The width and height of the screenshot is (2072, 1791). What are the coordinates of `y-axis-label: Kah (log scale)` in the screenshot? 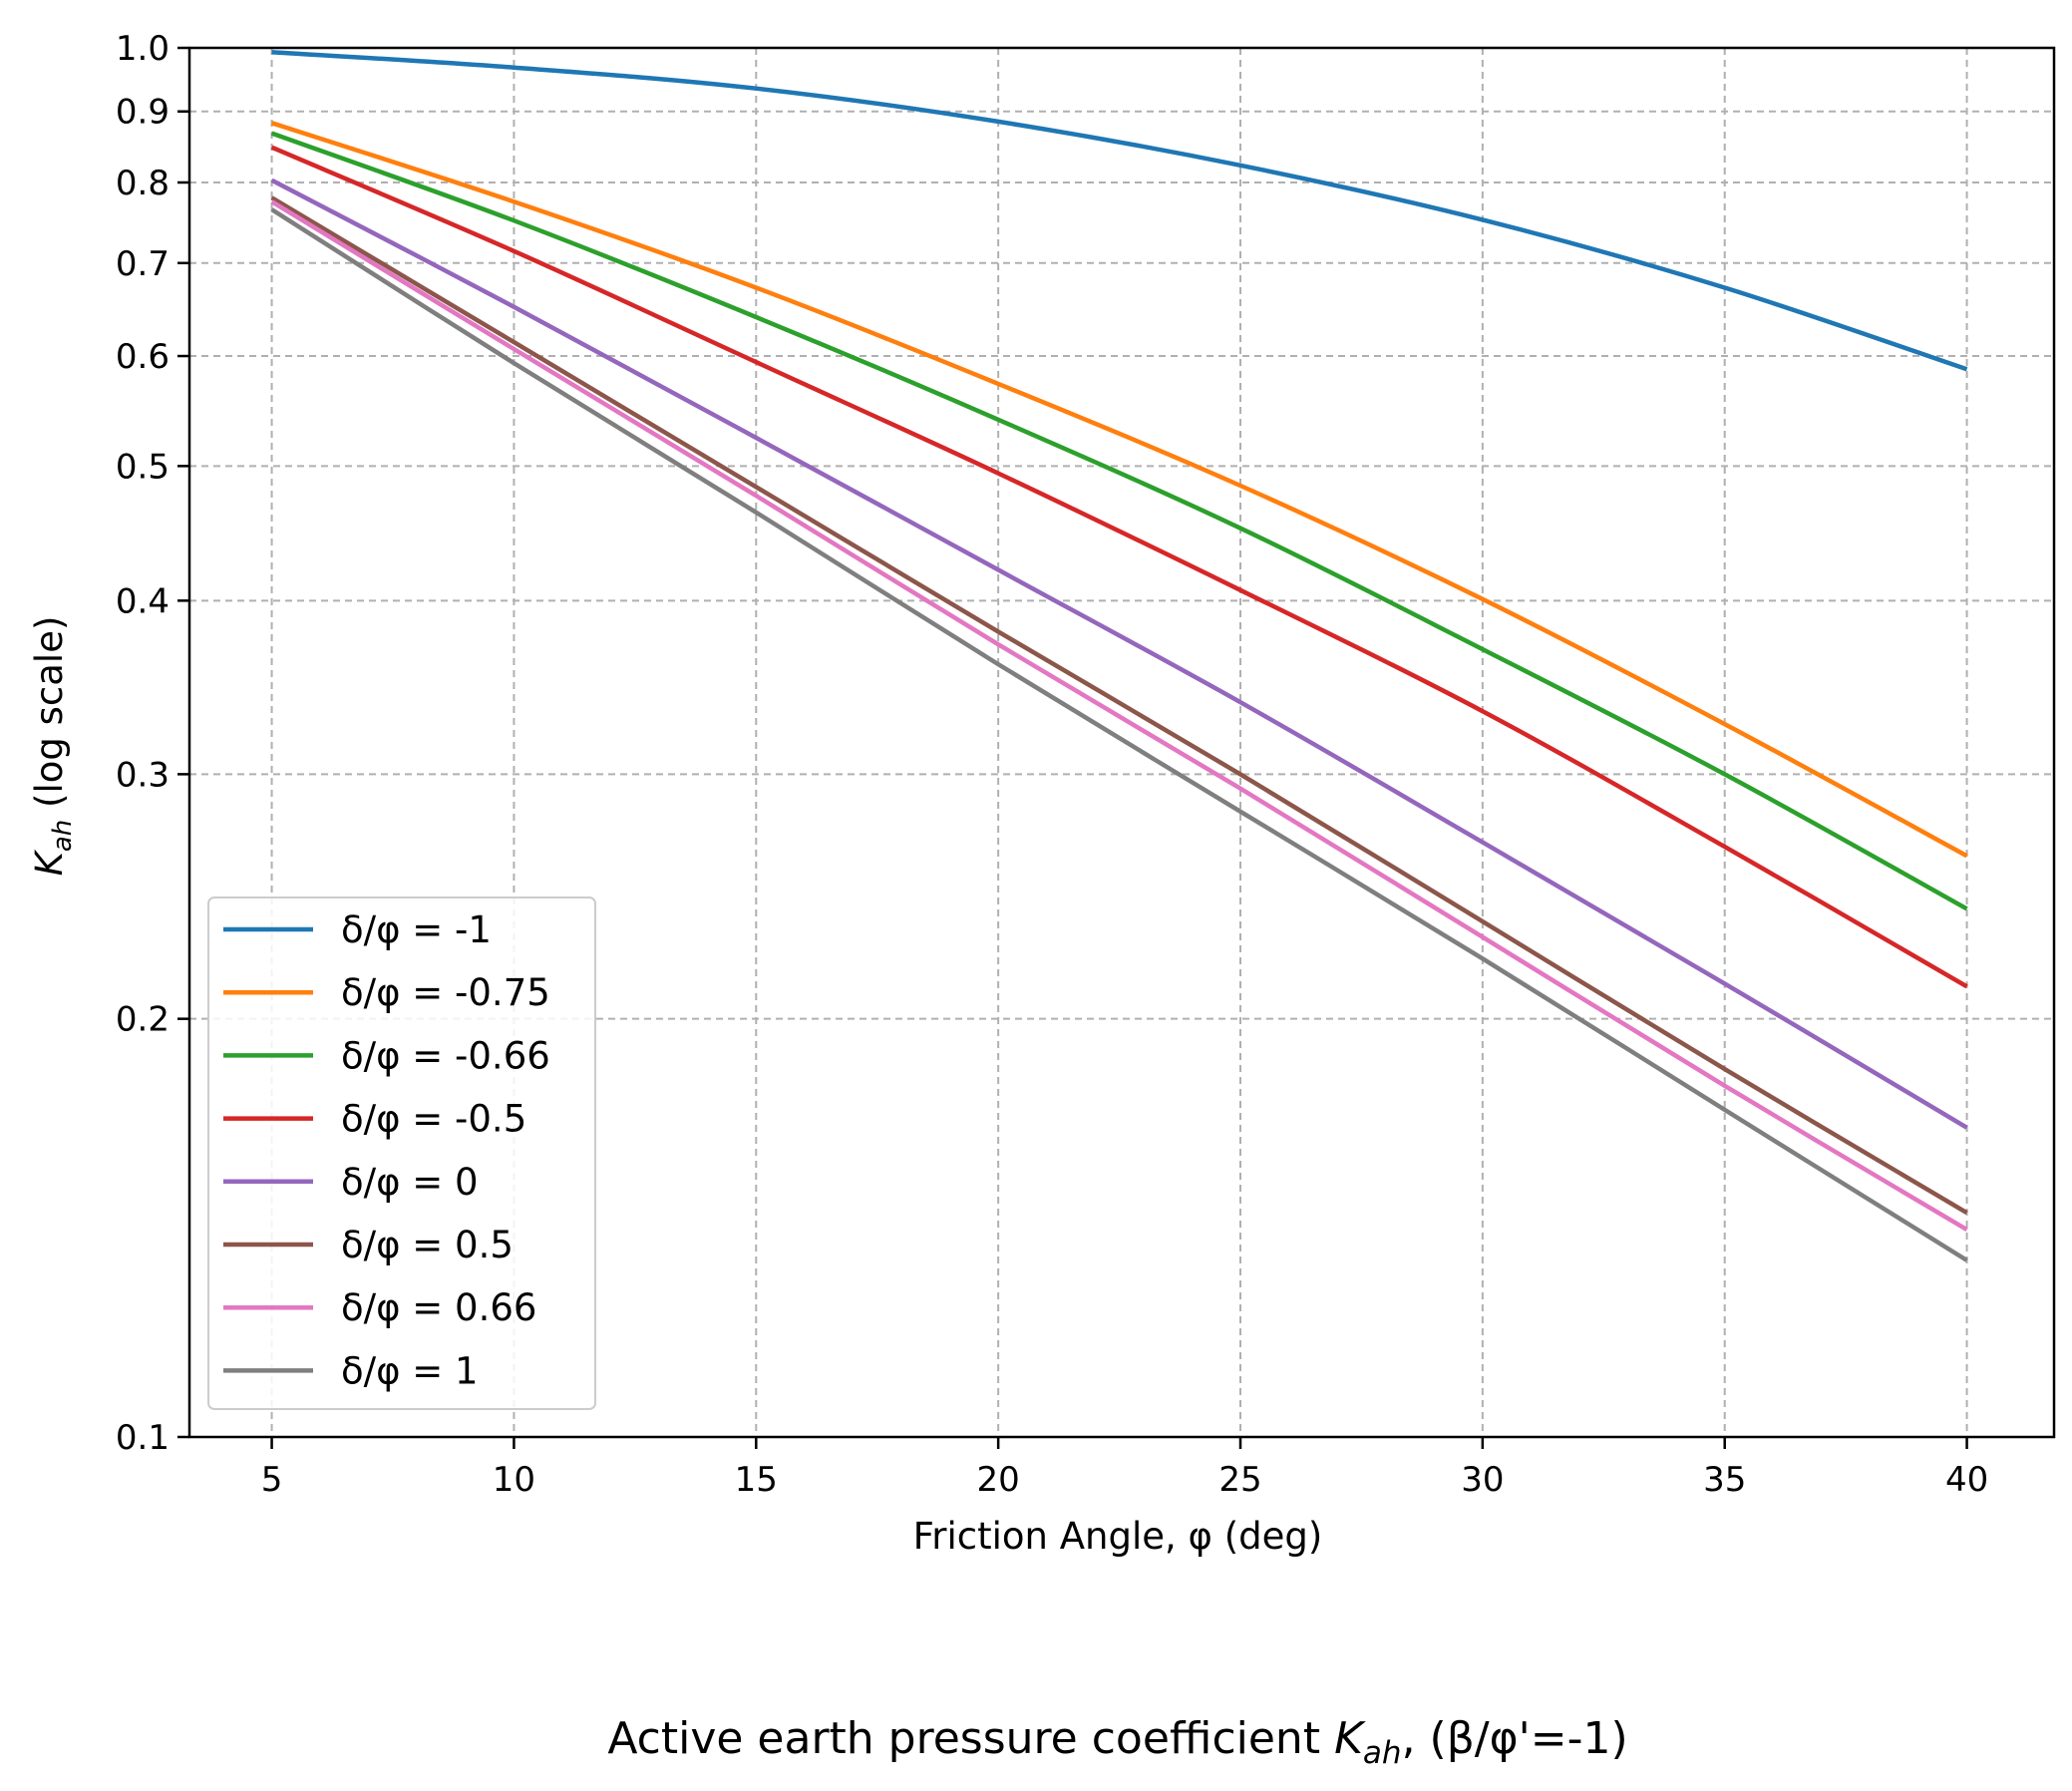 It's located at (53, 747).